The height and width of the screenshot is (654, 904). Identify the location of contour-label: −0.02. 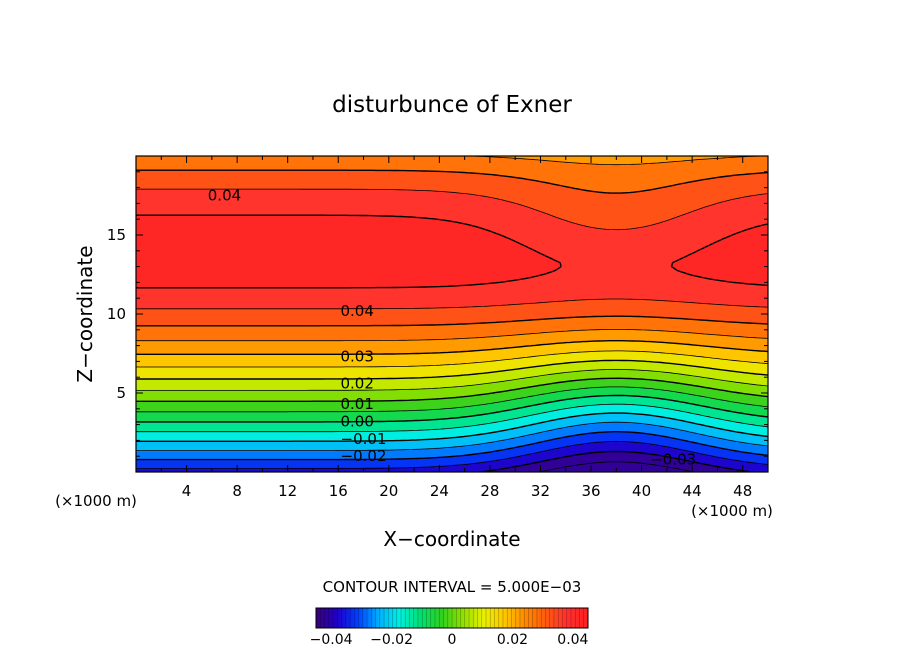
(364, 456).